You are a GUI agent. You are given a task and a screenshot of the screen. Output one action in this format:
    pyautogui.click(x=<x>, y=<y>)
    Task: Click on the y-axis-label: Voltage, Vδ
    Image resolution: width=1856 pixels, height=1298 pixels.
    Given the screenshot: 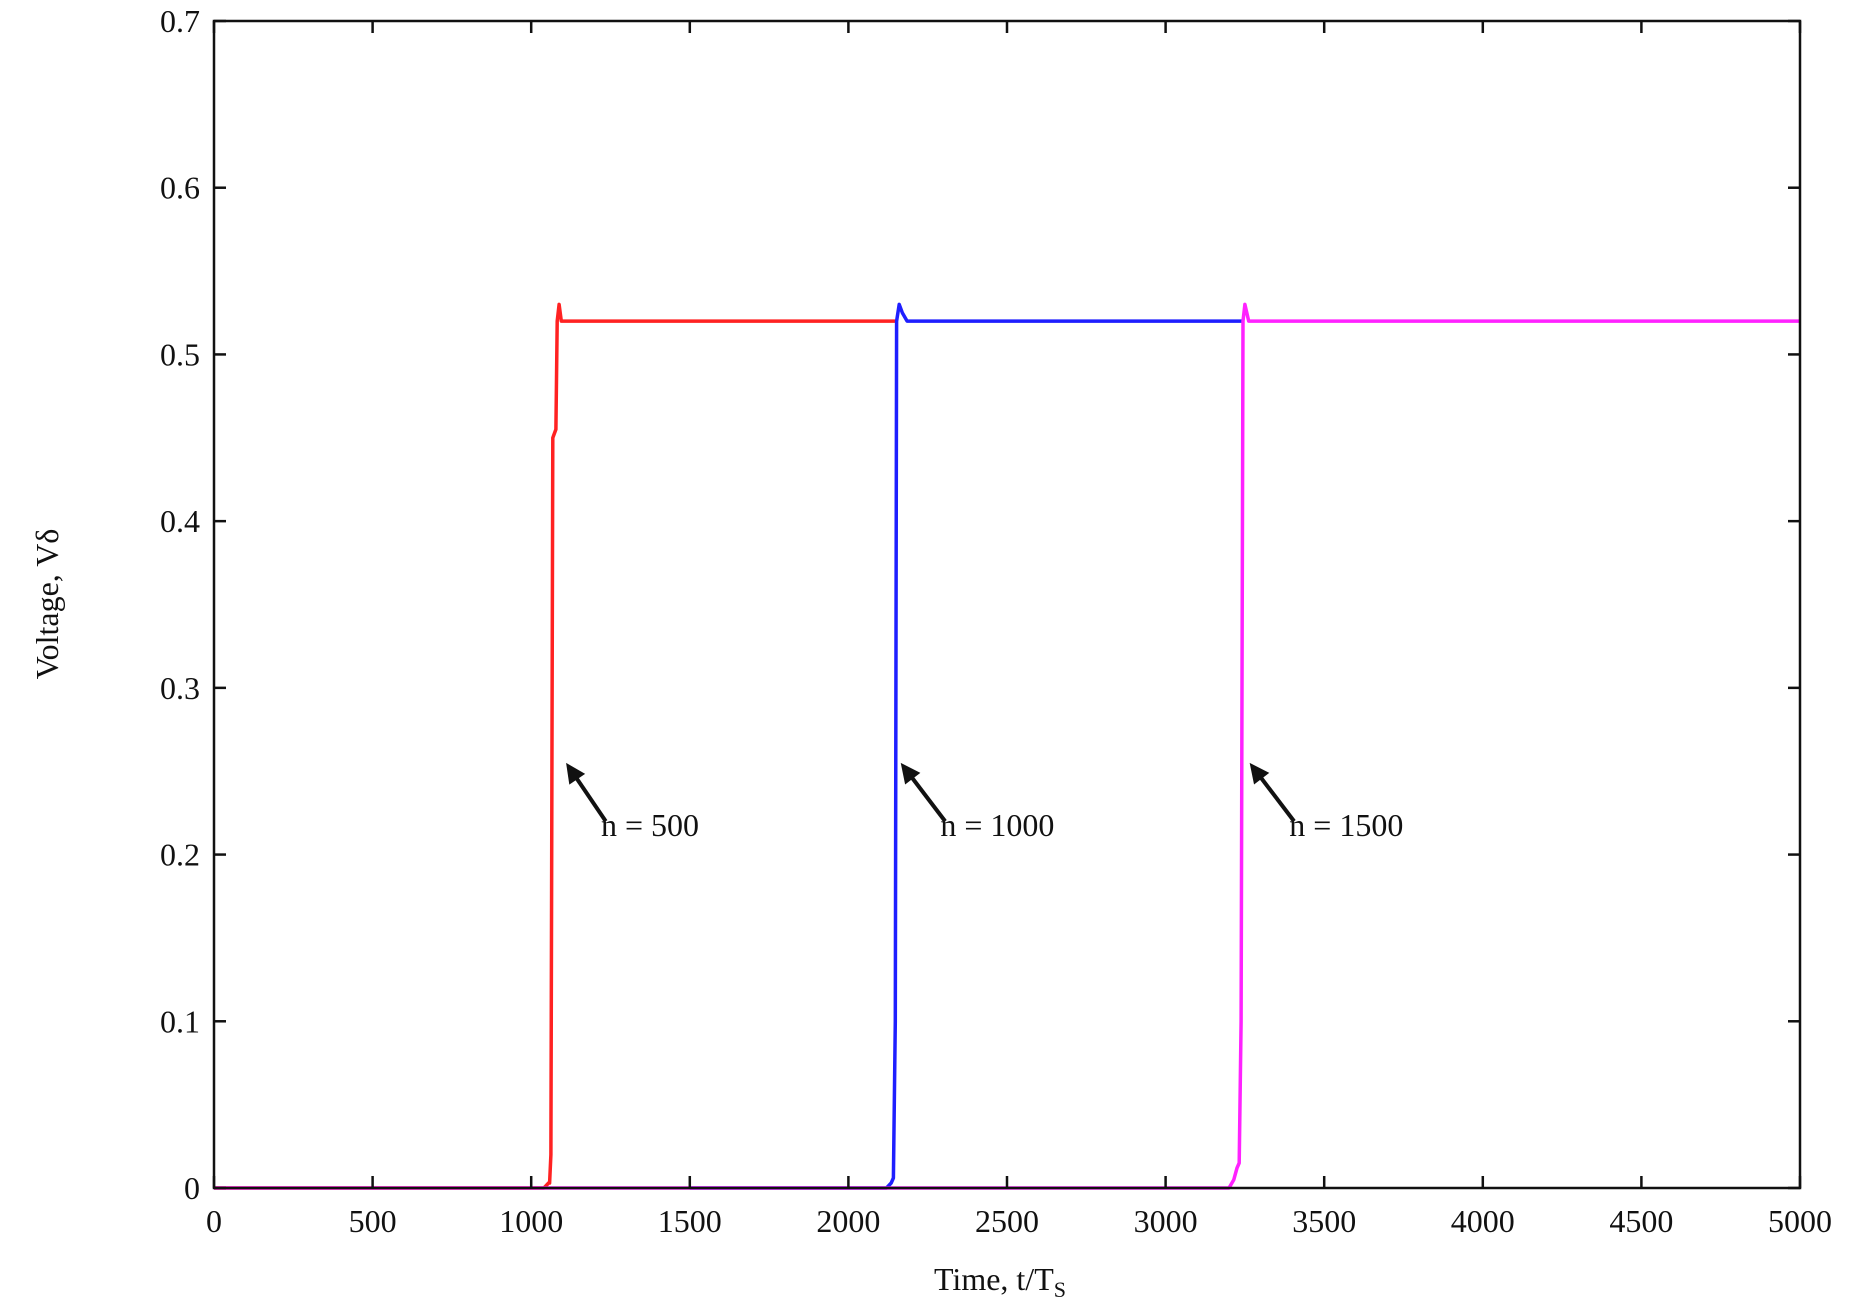 What is the action you would take?
    pyautogui.click(x=47, y=604)
    